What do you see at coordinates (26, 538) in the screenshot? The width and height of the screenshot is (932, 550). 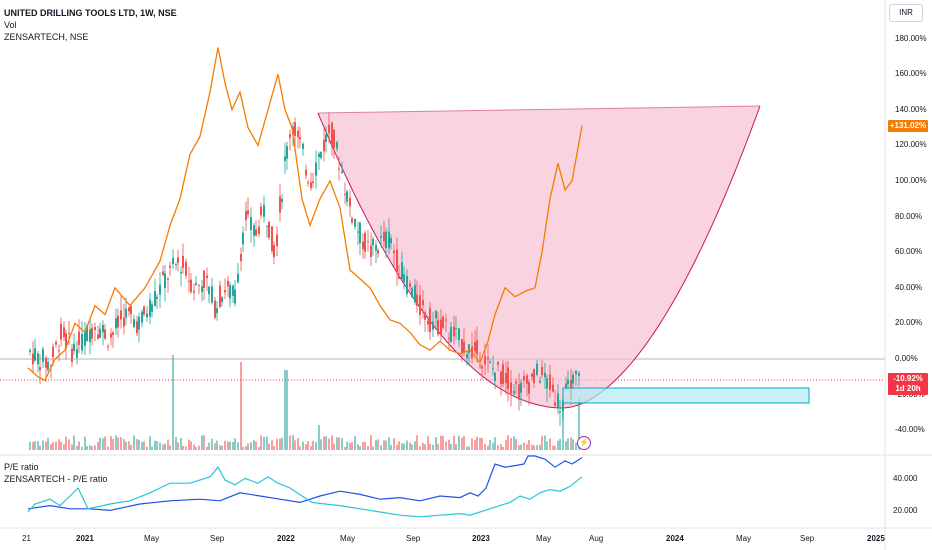 I see `time-tick-label: 21` at bounding box center [26, 538].